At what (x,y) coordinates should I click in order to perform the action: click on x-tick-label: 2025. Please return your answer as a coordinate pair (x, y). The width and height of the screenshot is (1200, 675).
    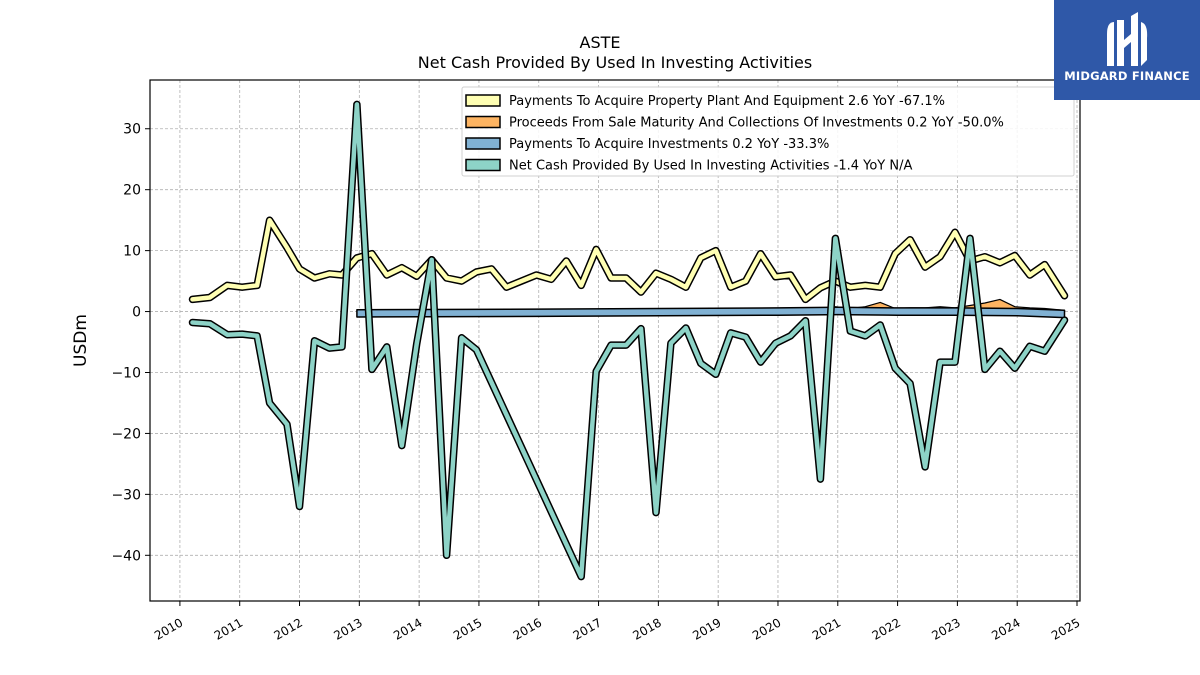
    Looking at the image, I should click on (1065, 628).